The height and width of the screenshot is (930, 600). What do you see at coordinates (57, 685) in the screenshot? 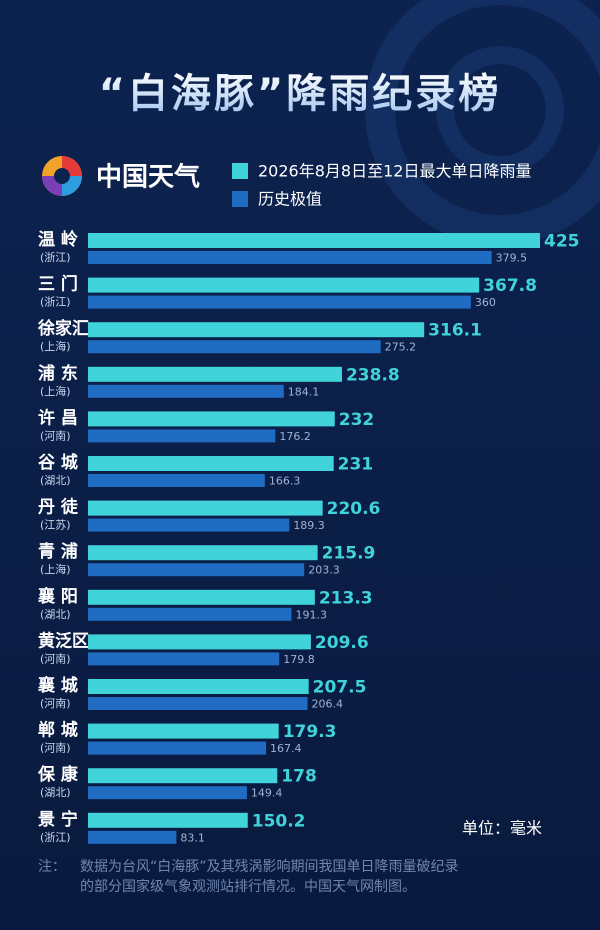
I see `category-label: 襄 城` at bounding box center [57, 685].